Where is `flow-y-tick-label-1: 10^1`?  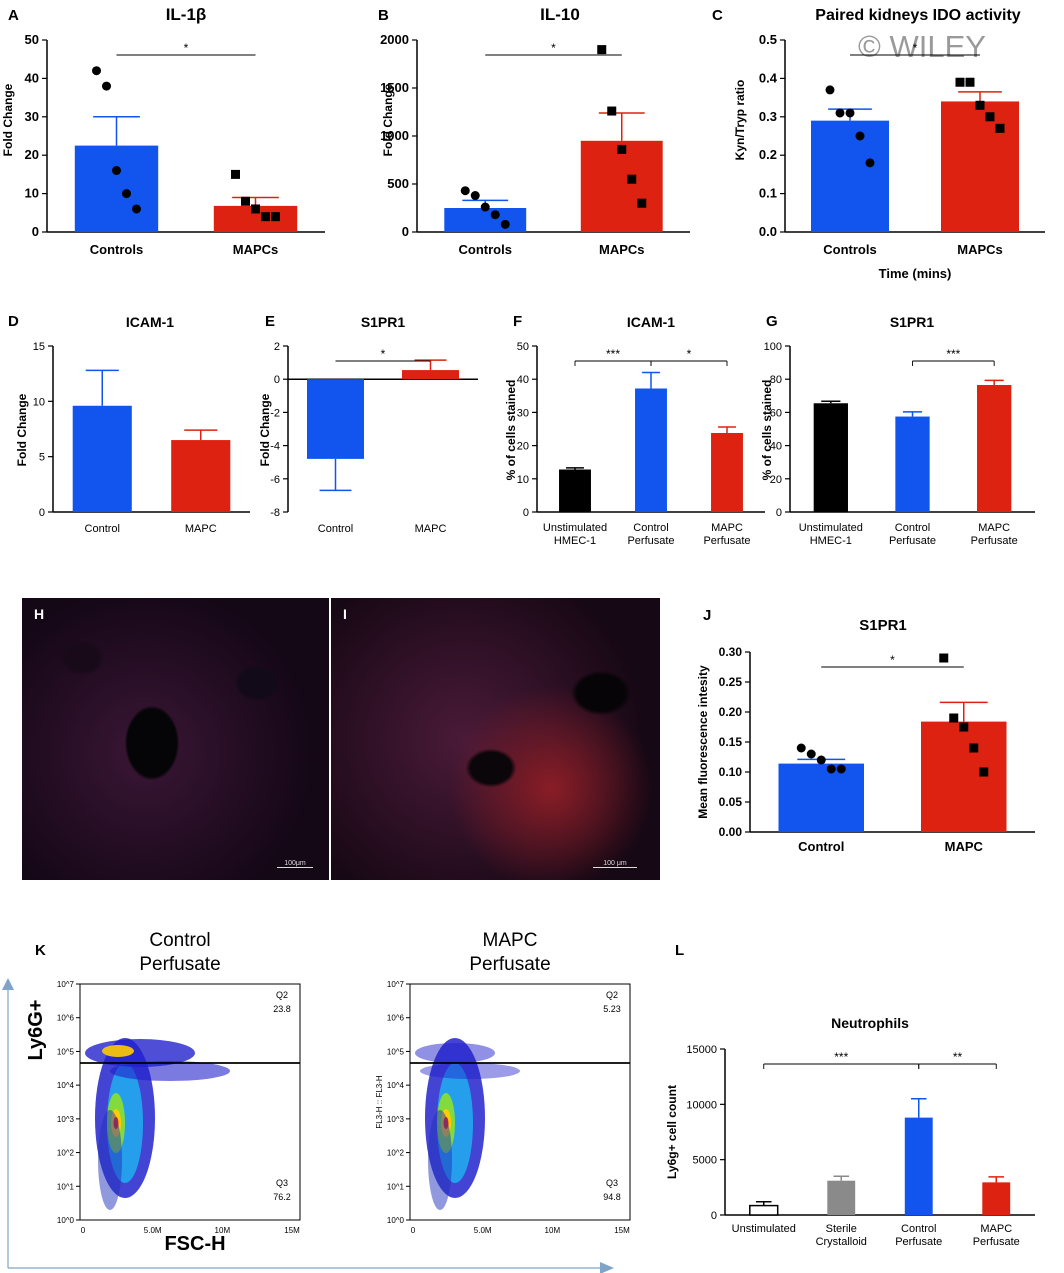 flow-y-tick-label-1: 10^1 is located at coordinates (396, 1186).